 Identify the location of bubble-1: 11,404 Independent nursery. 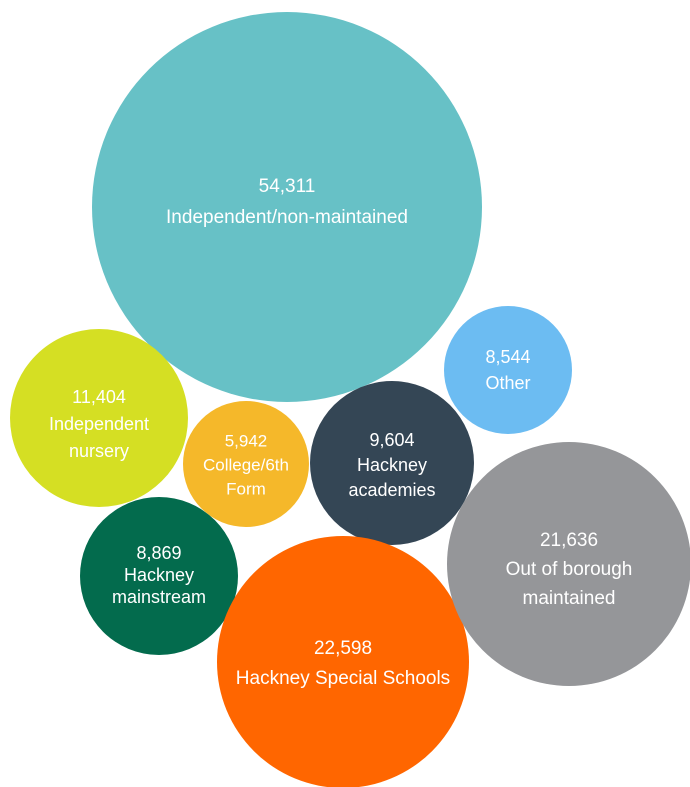
(99, 418).